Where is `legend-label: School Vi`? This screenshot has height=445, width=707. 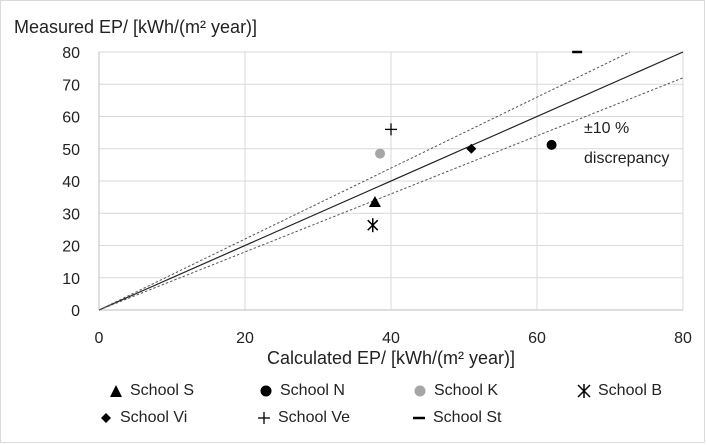
legend-label: School Vi is located at coordinates (154, 417).